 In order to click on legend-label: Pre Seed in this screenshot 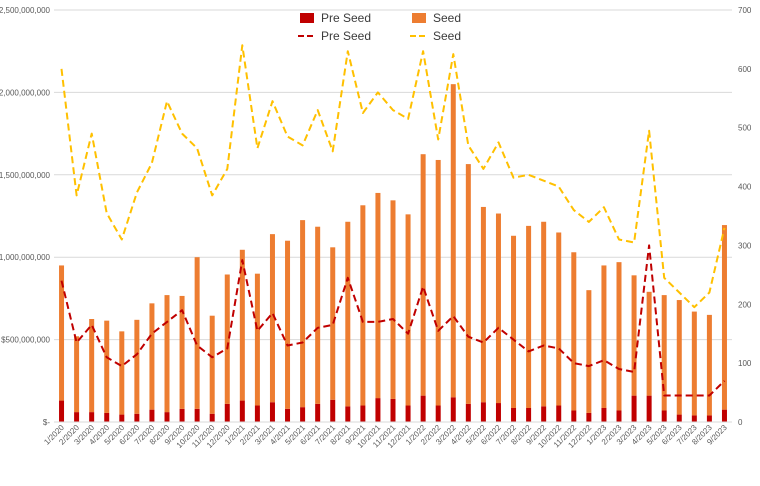, I will do `click(346, 36)`.